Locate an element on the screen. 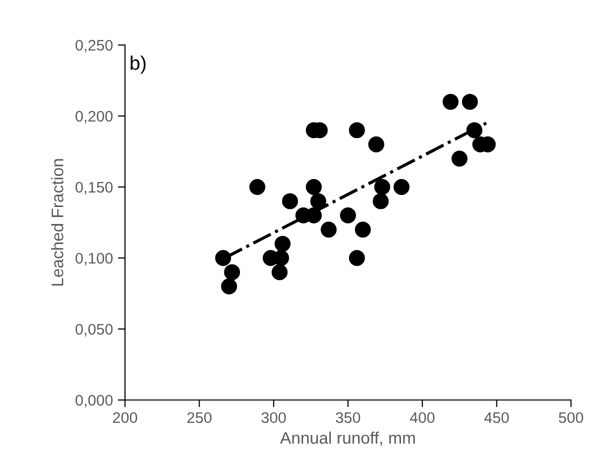 The width and height of the screenshot is (592, 450). x-tick-label: 300 is located at coordinates (274, 418).